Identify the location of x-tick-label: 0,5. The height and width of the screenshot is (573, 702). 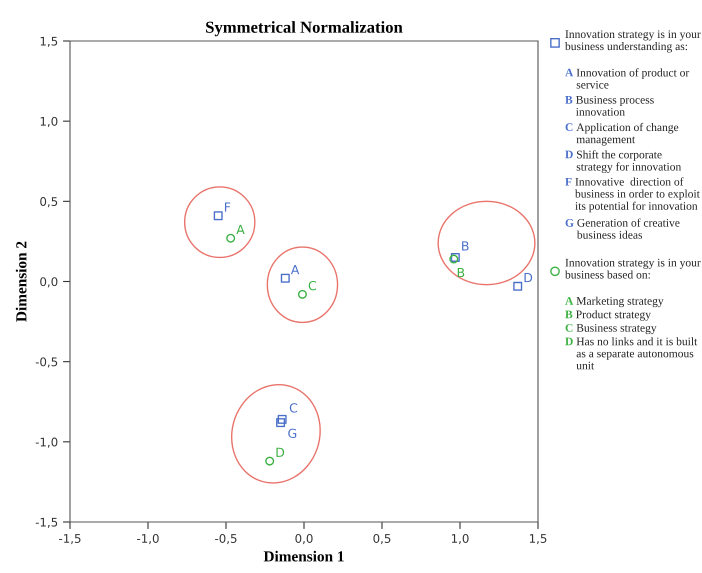
(381, 539).